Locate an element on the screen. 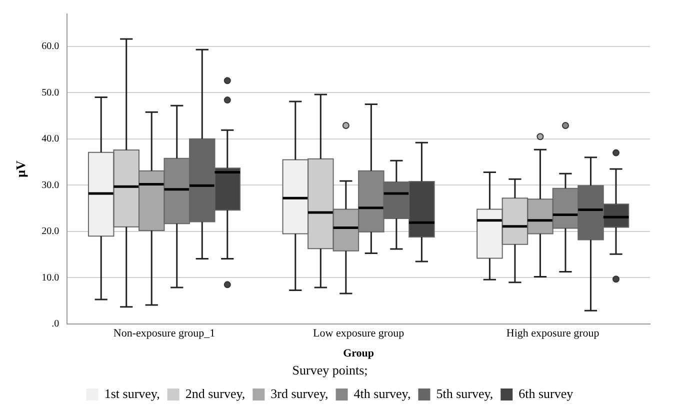 The height and width of the screenshot is (411, 678). legend-label: 3rd survey, is located at coordinates (299, 393).